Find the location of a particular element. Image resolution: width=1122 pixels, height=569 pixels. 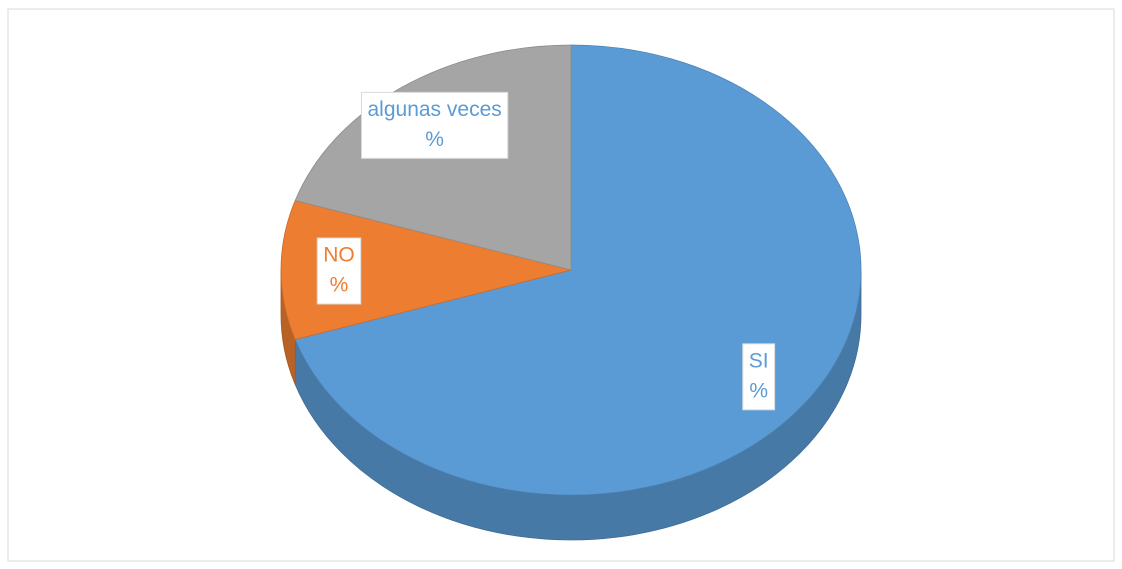

data-label: NO% is located at coordinates (339, 271).